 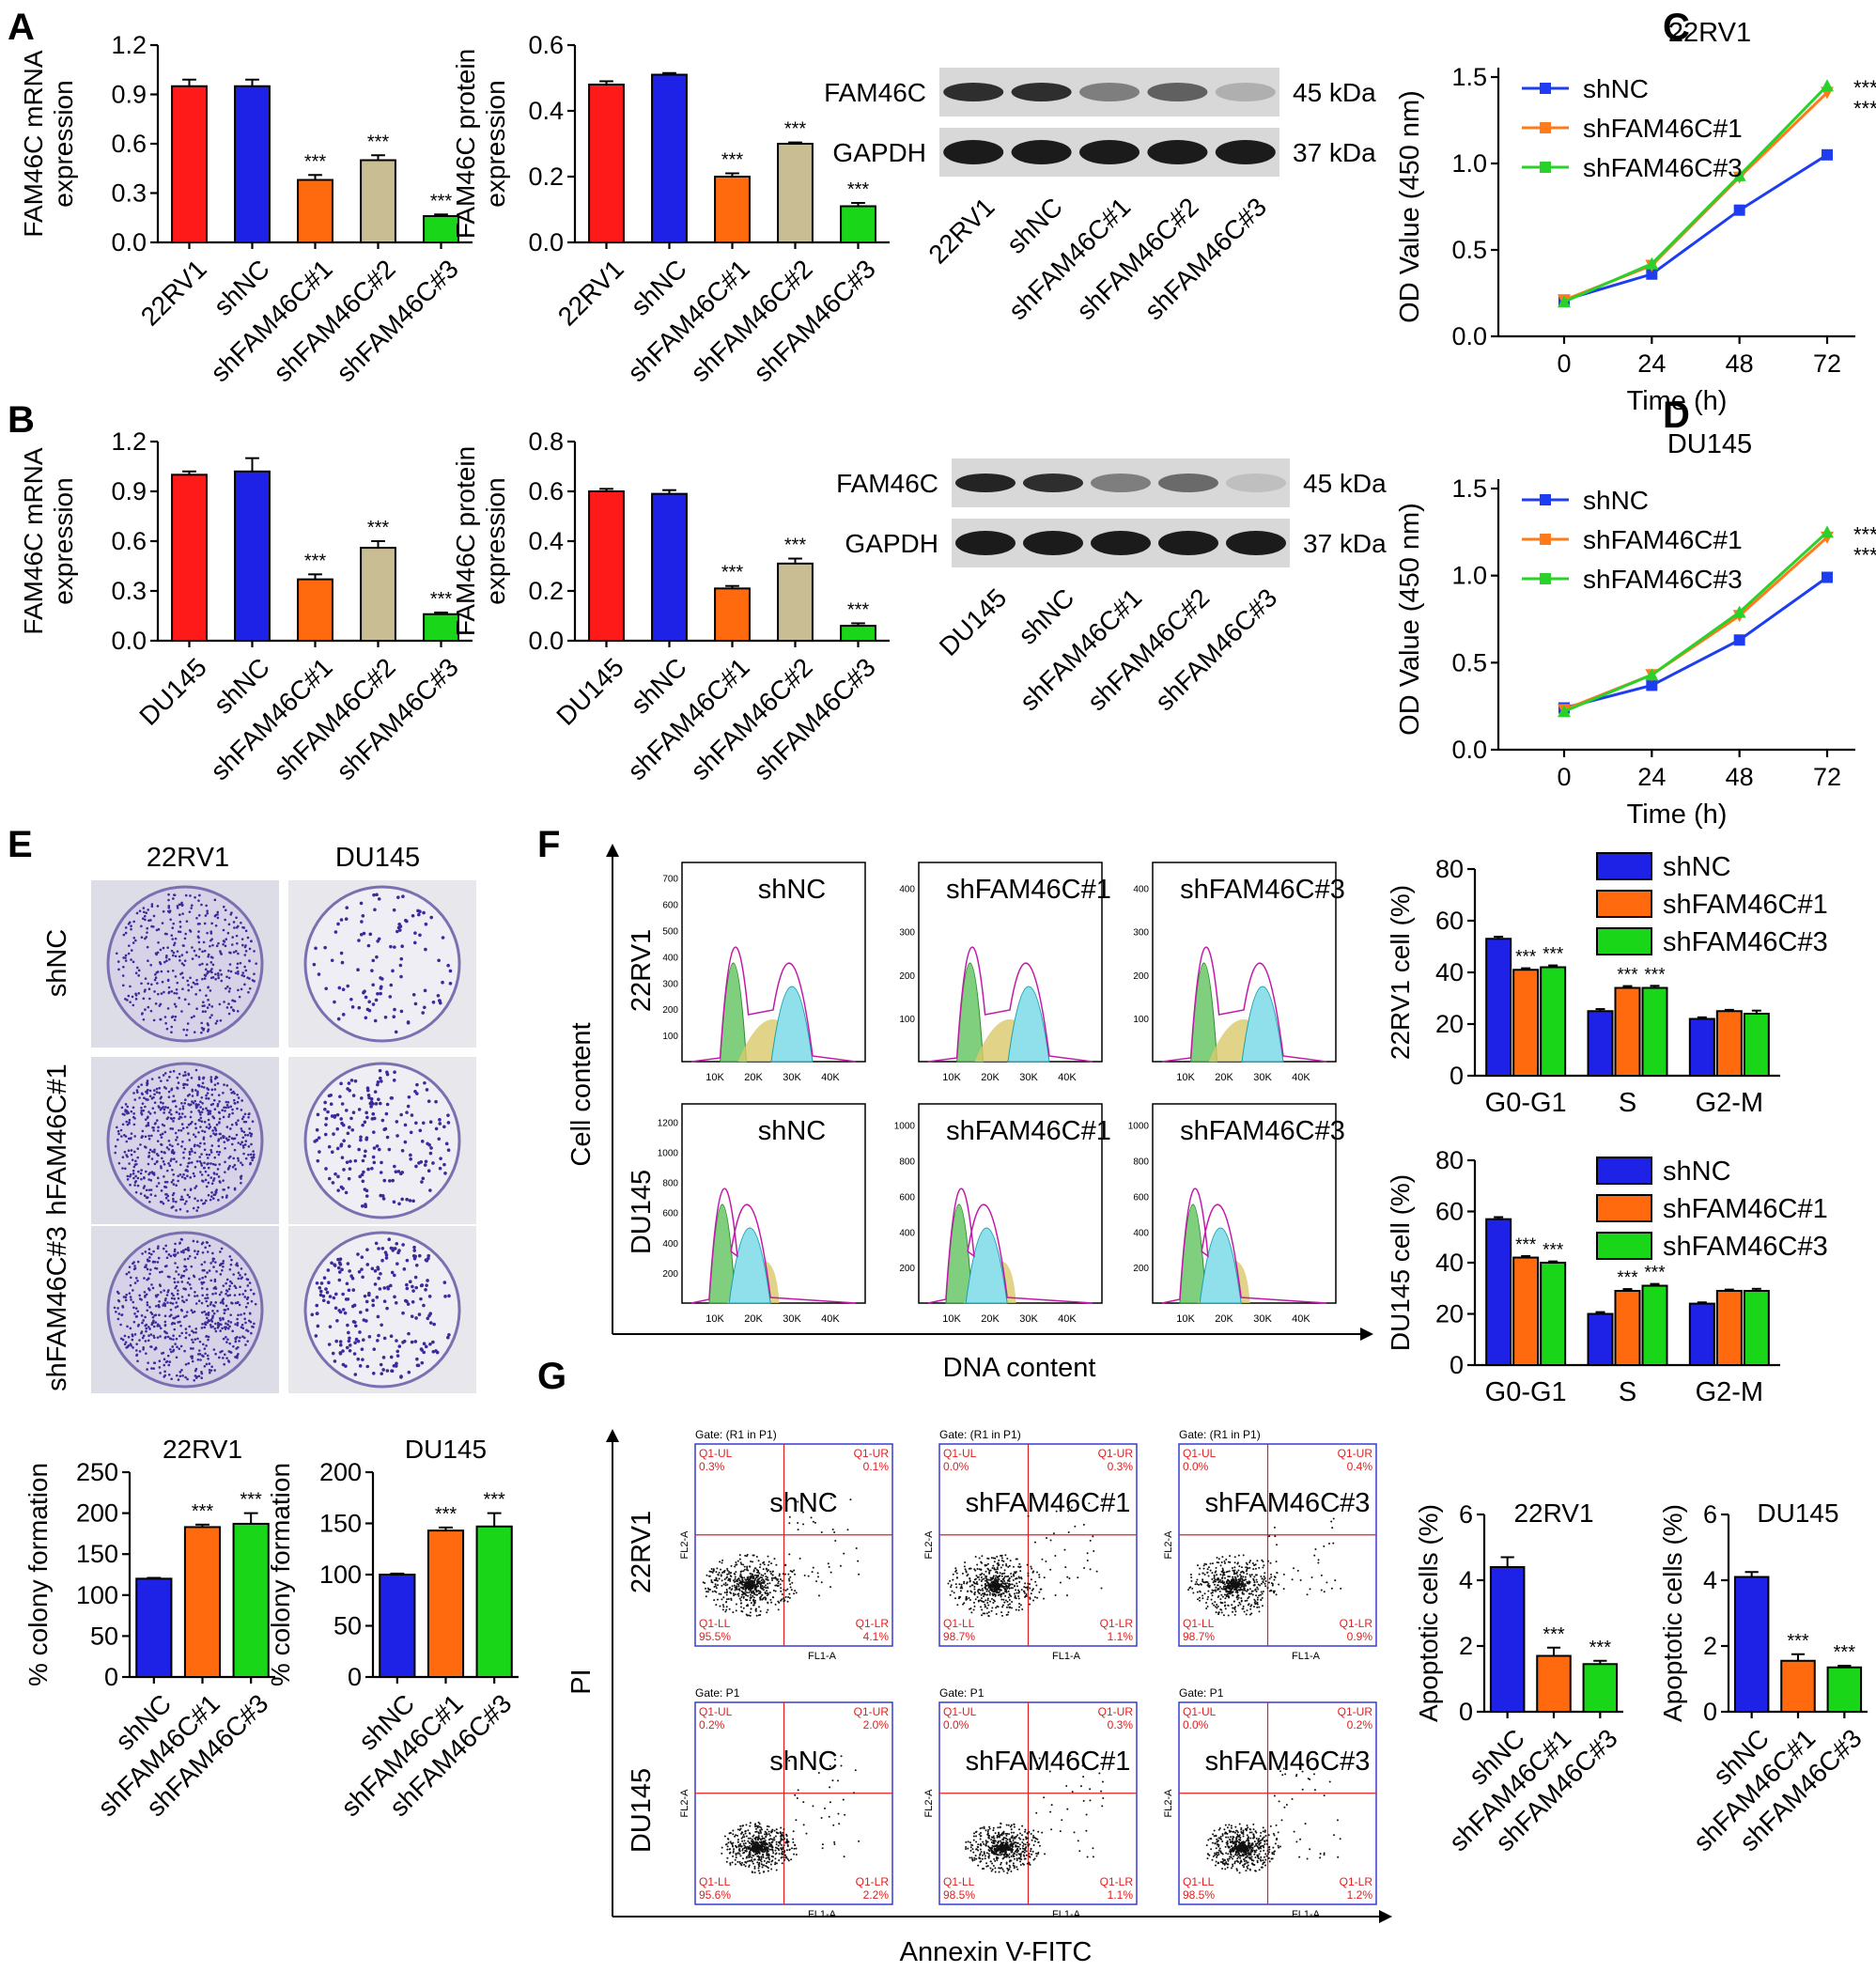 What do you see at coordinates (1697, 1172) in the screenshot?
I see `legend-label: shNC` at bounding box center [1697, 1172].